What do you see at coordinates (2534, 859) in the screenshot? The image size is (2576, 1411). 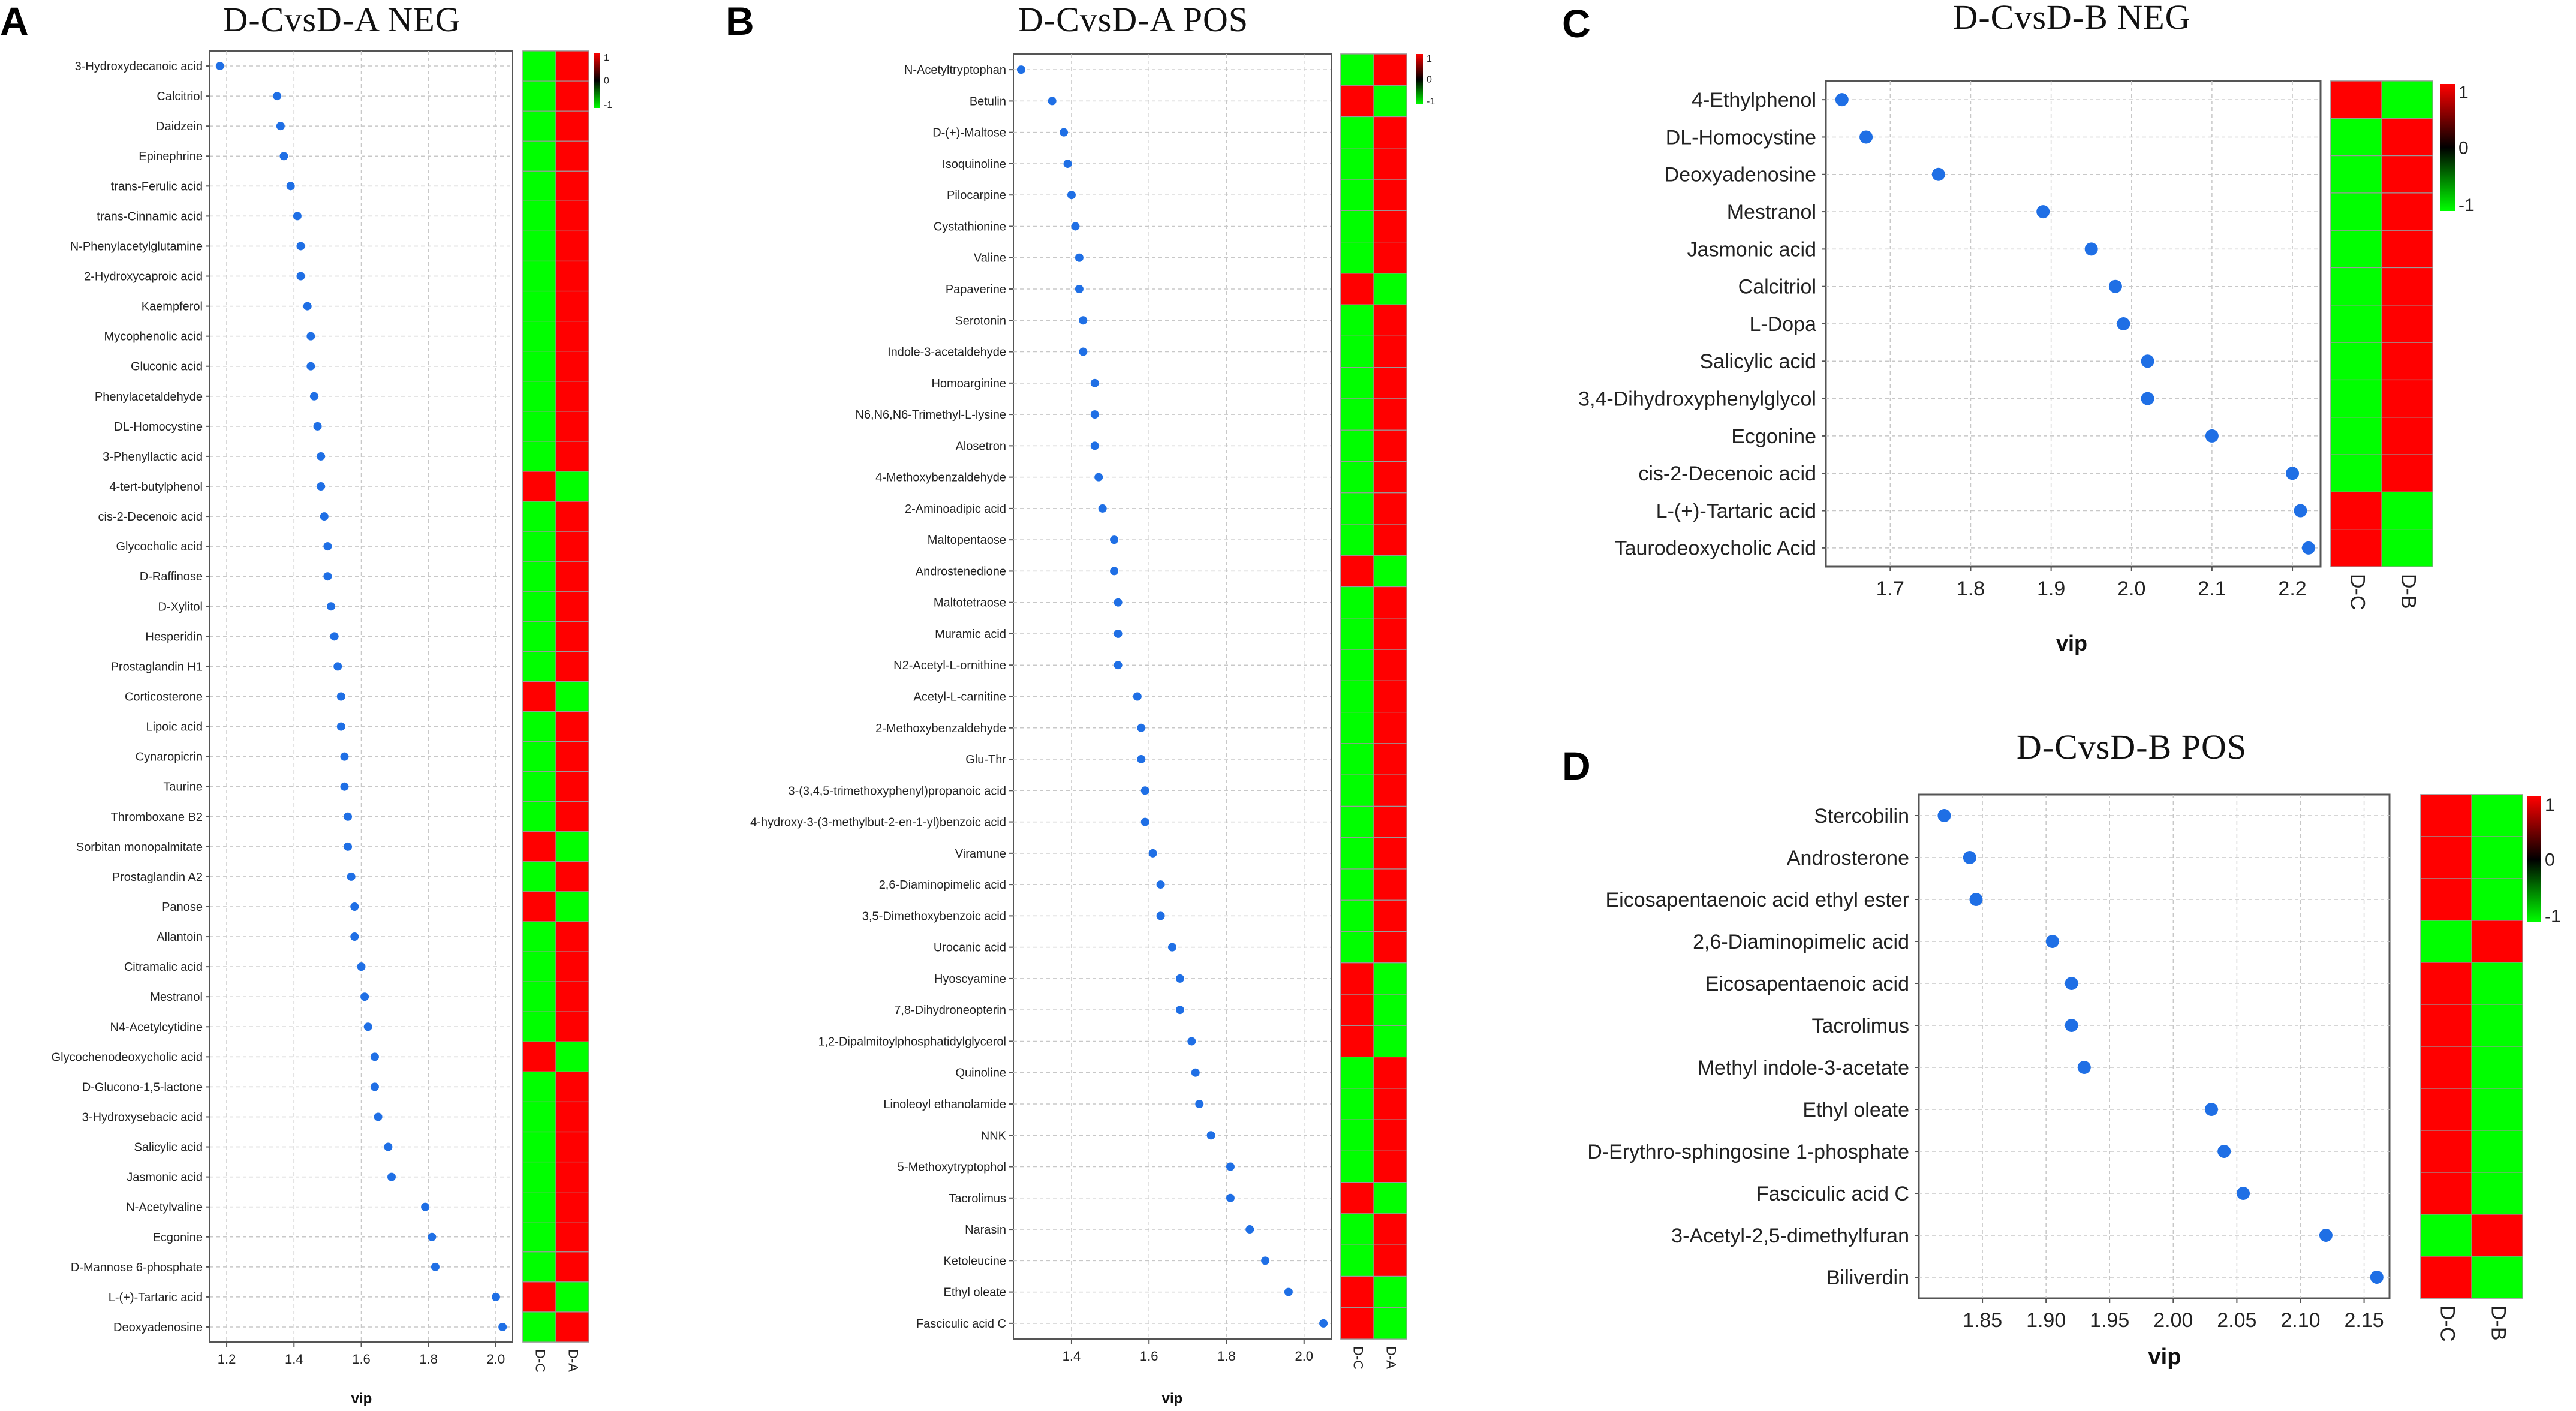 I see `pd-color-scale-bar` at bounding box center [2534, 859].